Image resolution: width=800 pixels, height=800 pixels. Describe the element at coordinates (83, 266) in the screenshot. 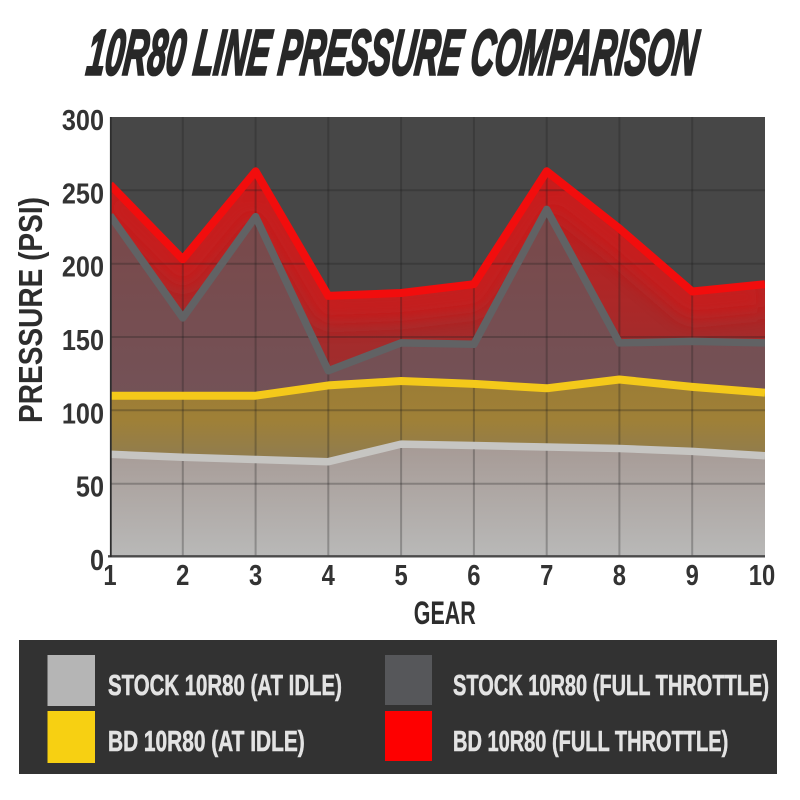

I see `svg-text: 200` at that location.